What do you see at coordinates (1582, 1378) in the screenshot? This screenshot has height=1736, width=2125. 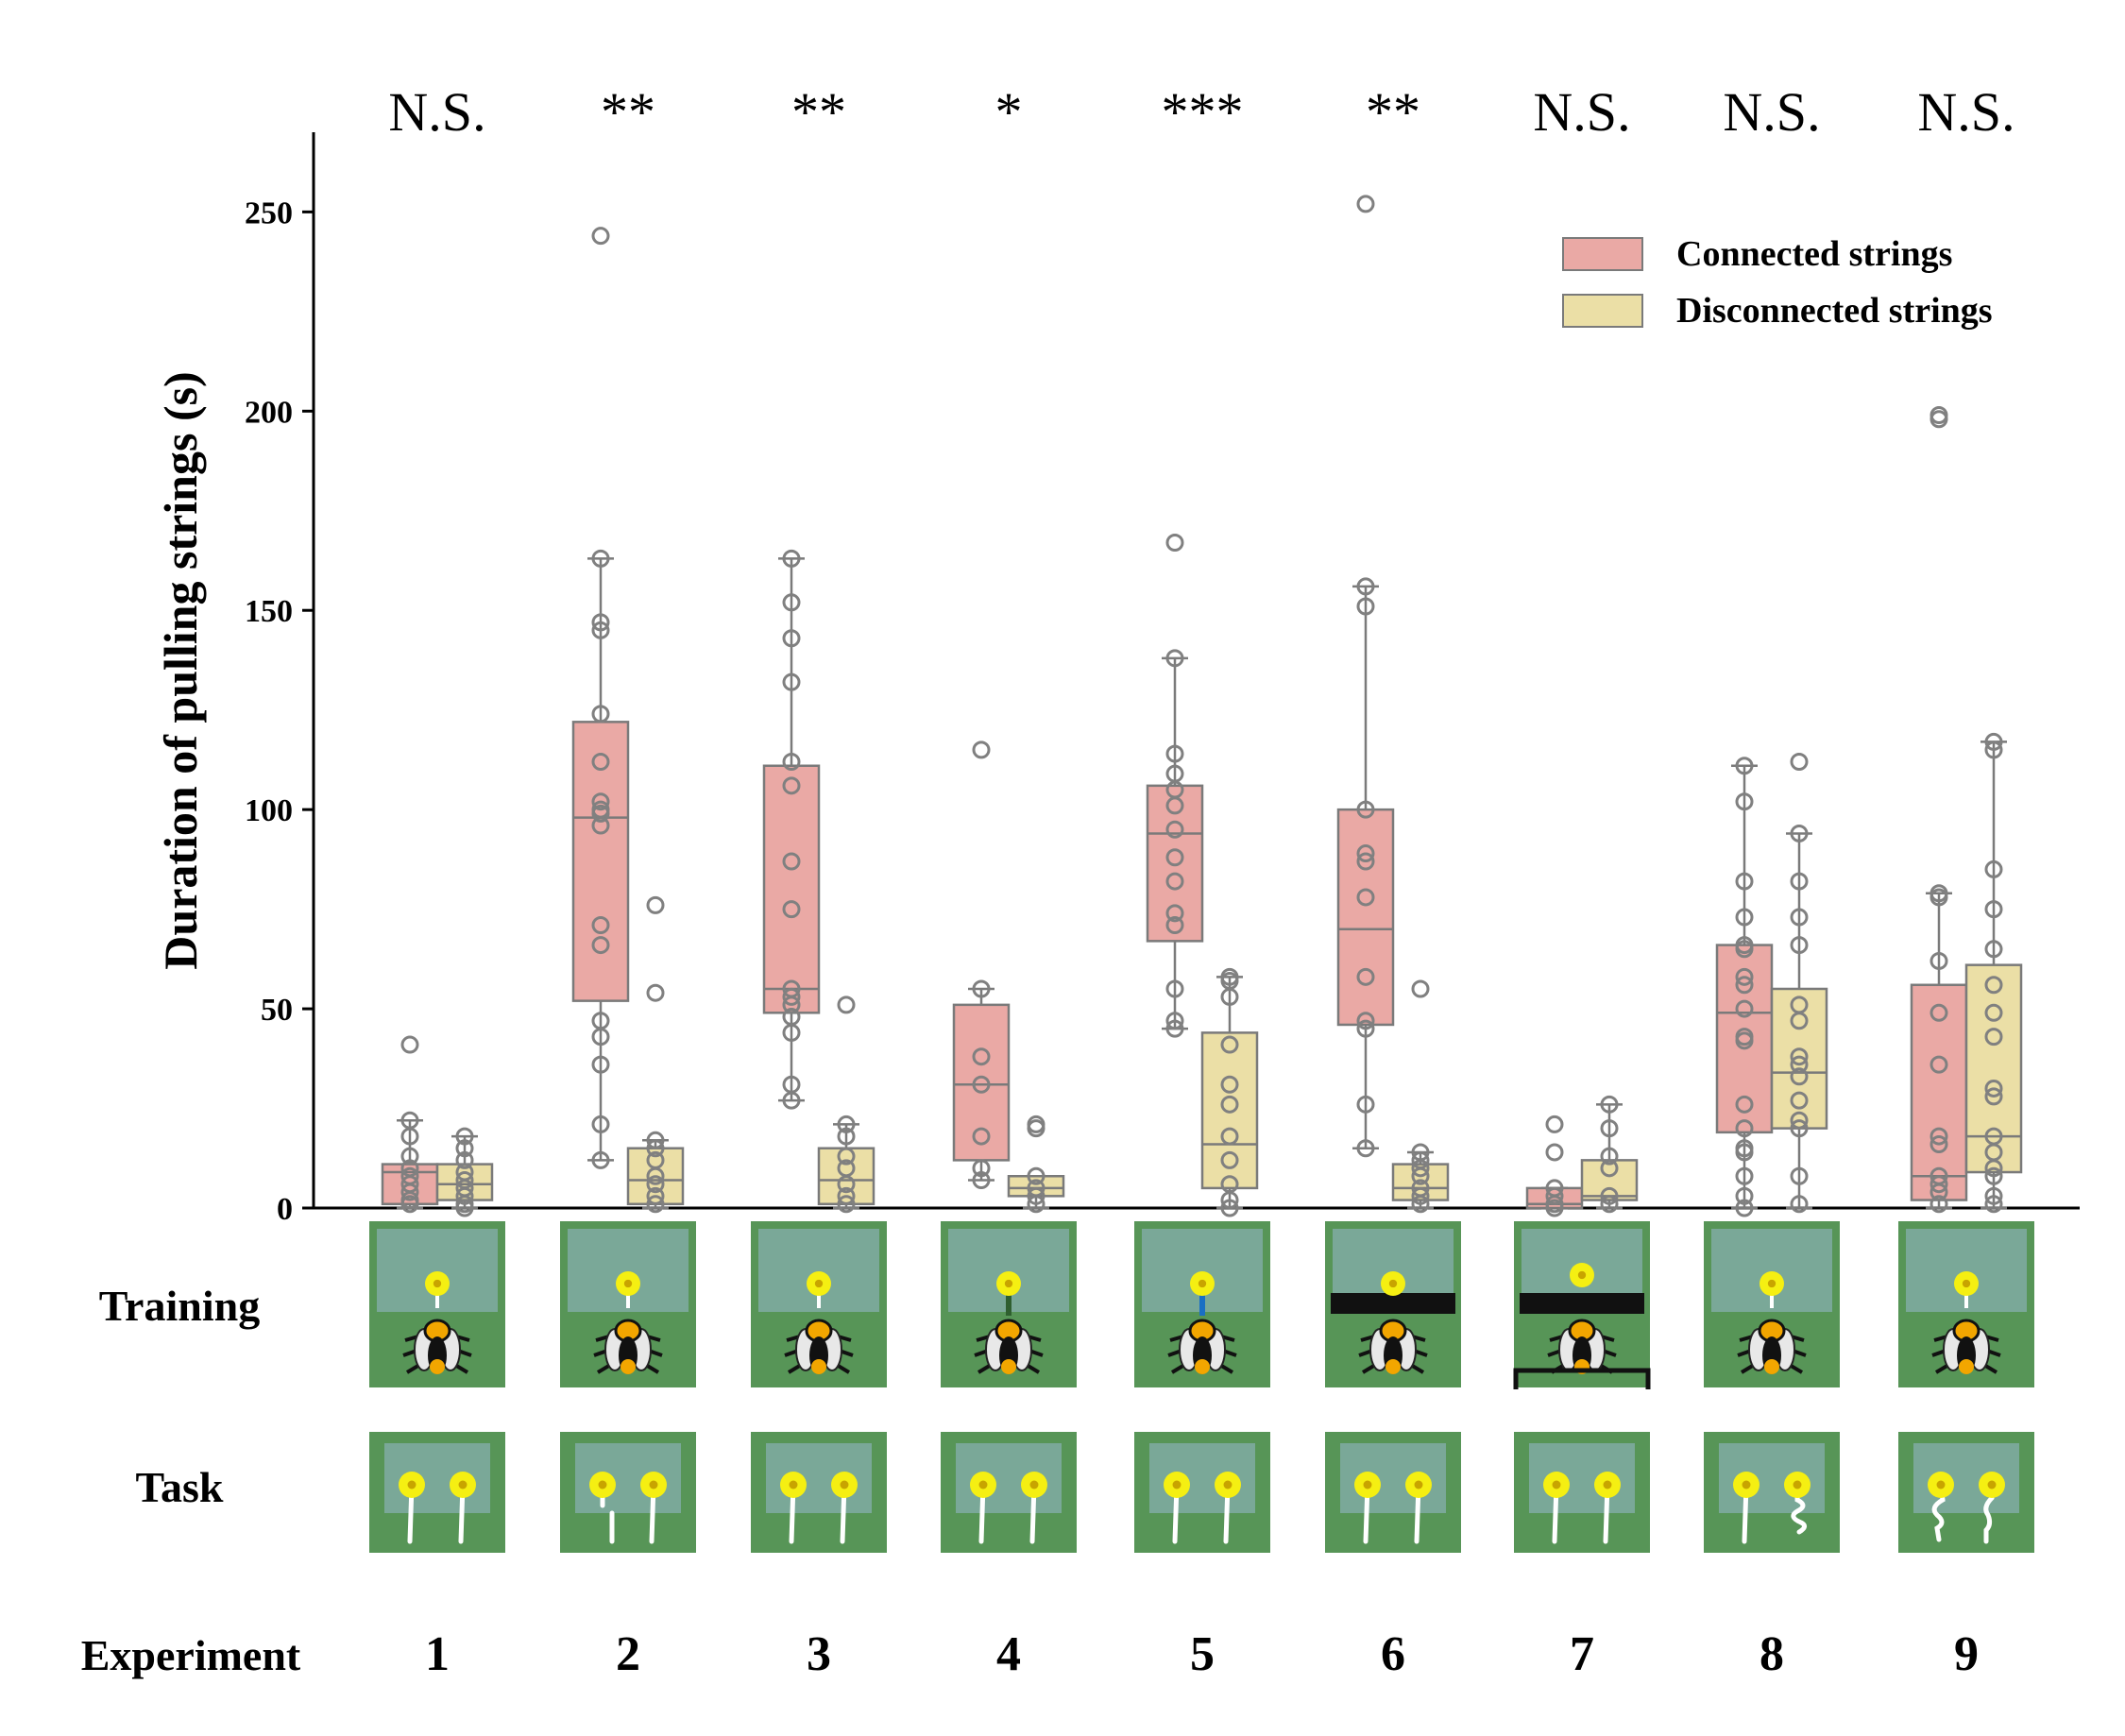 I see `frame-border` at bounding box center [1582, 1378].